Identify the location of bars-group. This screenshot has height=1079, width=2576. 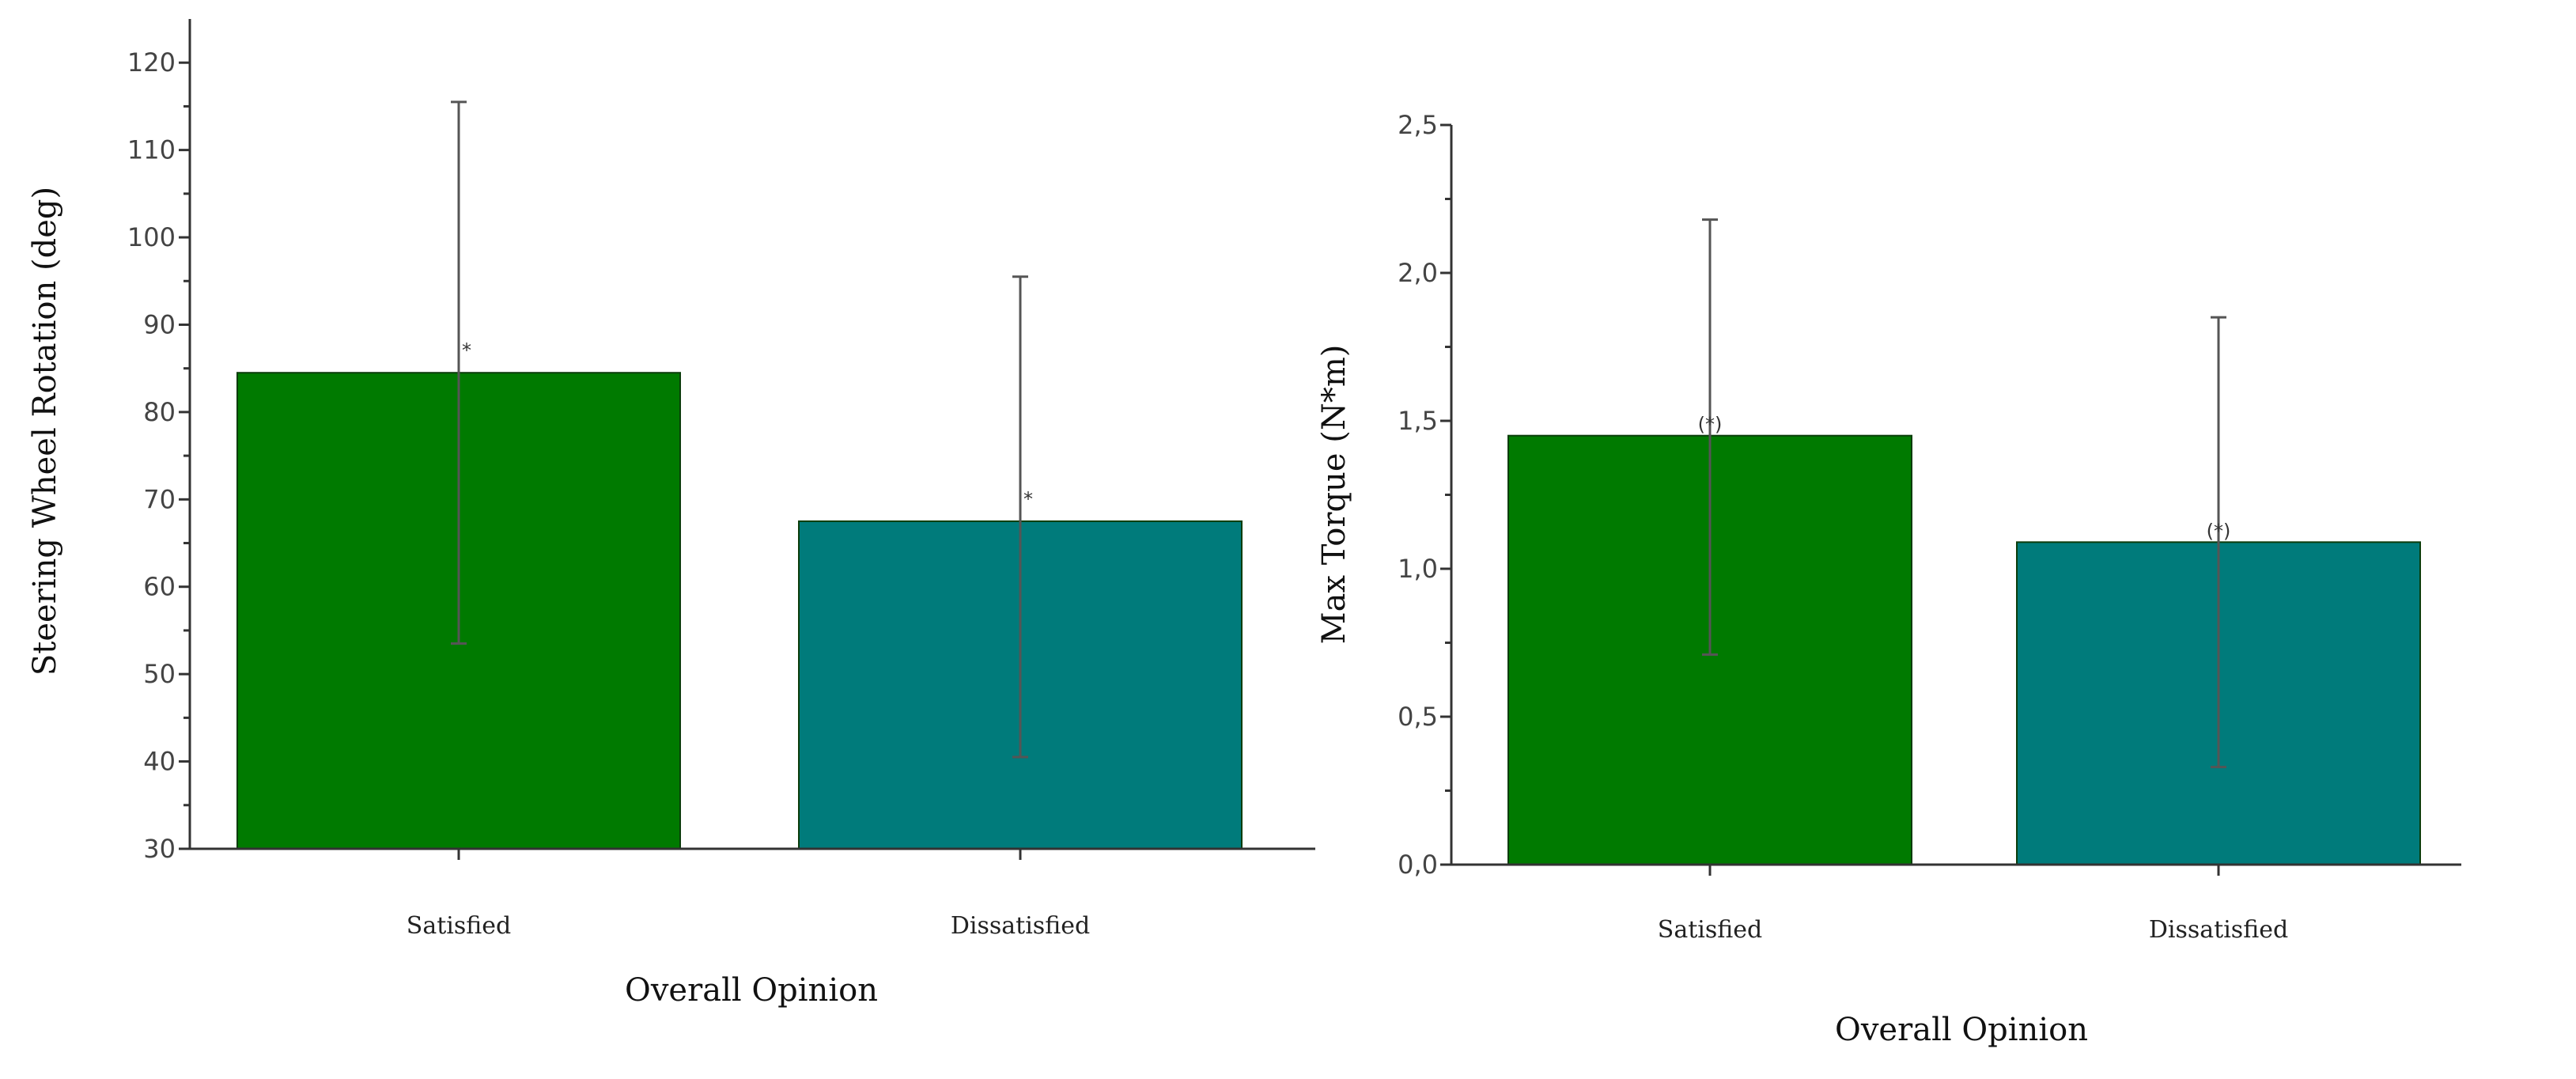
(1964, 650).